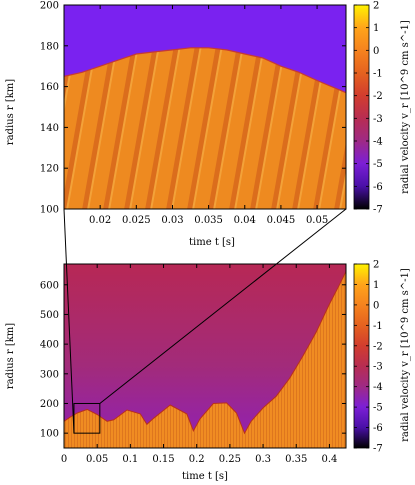 Image resolution: width=415 pixels, height=485 pixels. What do you see at coordinates (49, 46) in the screenshot?
I see `y-tick-label: 180` at bounding box center [49, 46].